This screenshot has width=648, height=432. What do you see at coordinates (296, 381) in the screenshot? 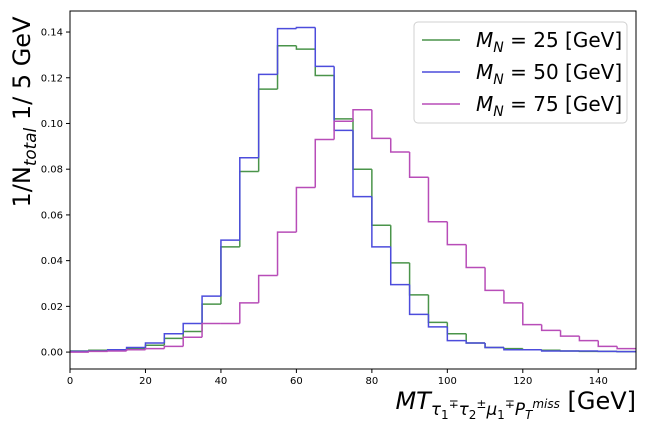
I see `x-tick-label: 60` at bounding box center [296, 381].